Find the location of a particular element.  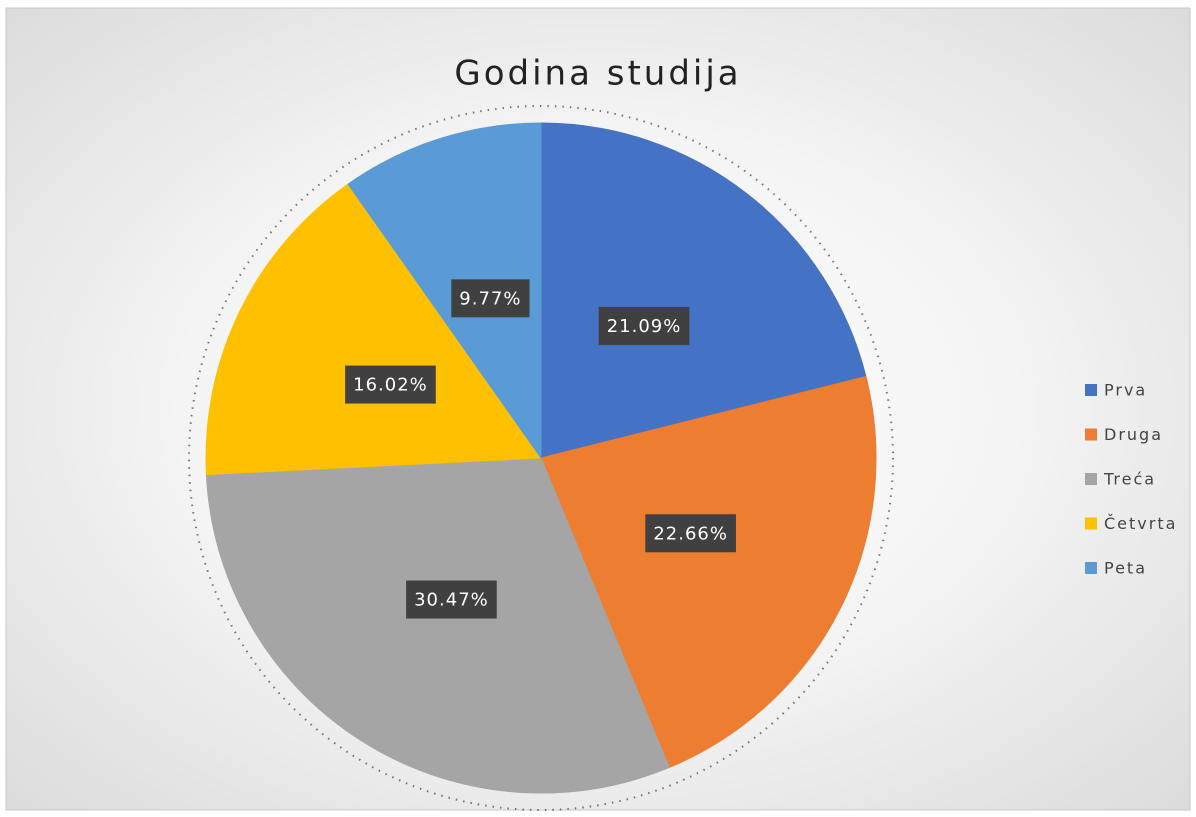

legend-label: Prva is located at coordinates (1125, 390).